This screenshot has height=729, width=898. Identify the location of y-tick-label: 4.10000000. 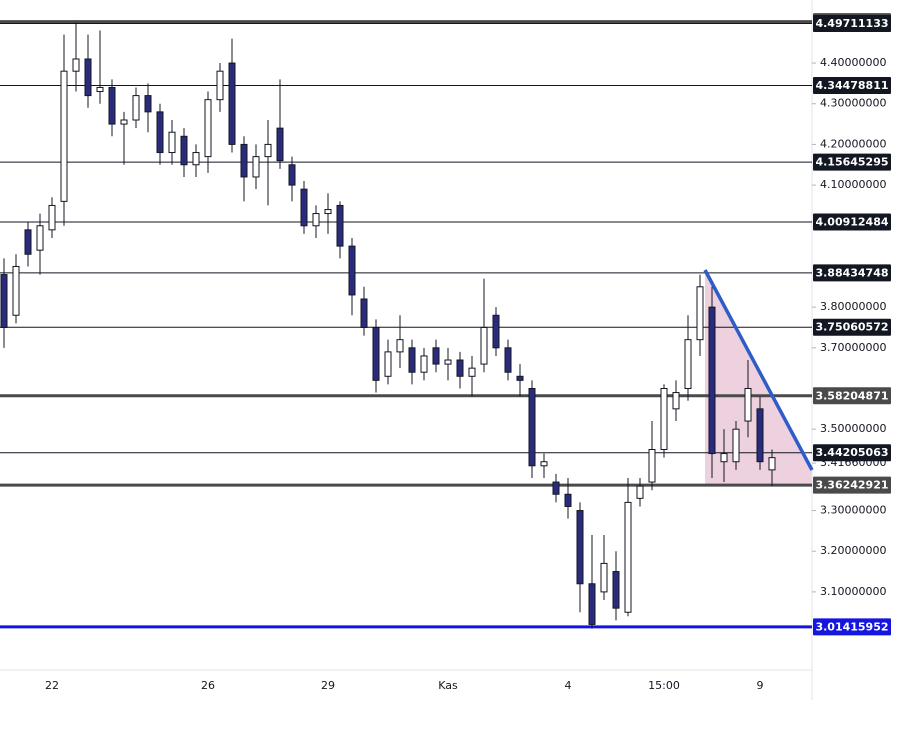
(853, 184).